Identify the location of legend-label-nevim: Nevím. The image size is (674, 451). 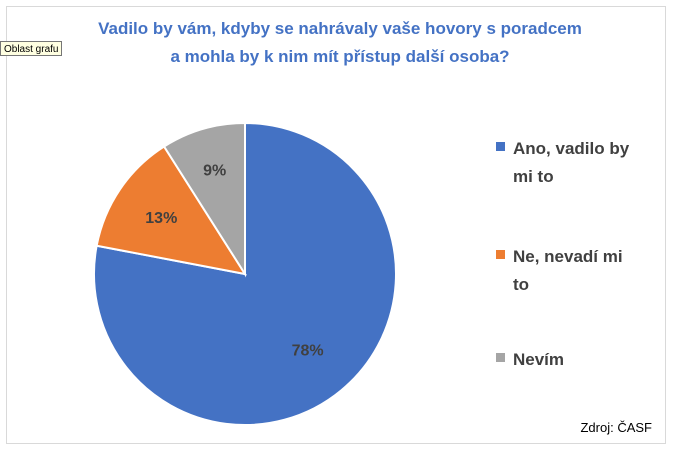
(583, 360).